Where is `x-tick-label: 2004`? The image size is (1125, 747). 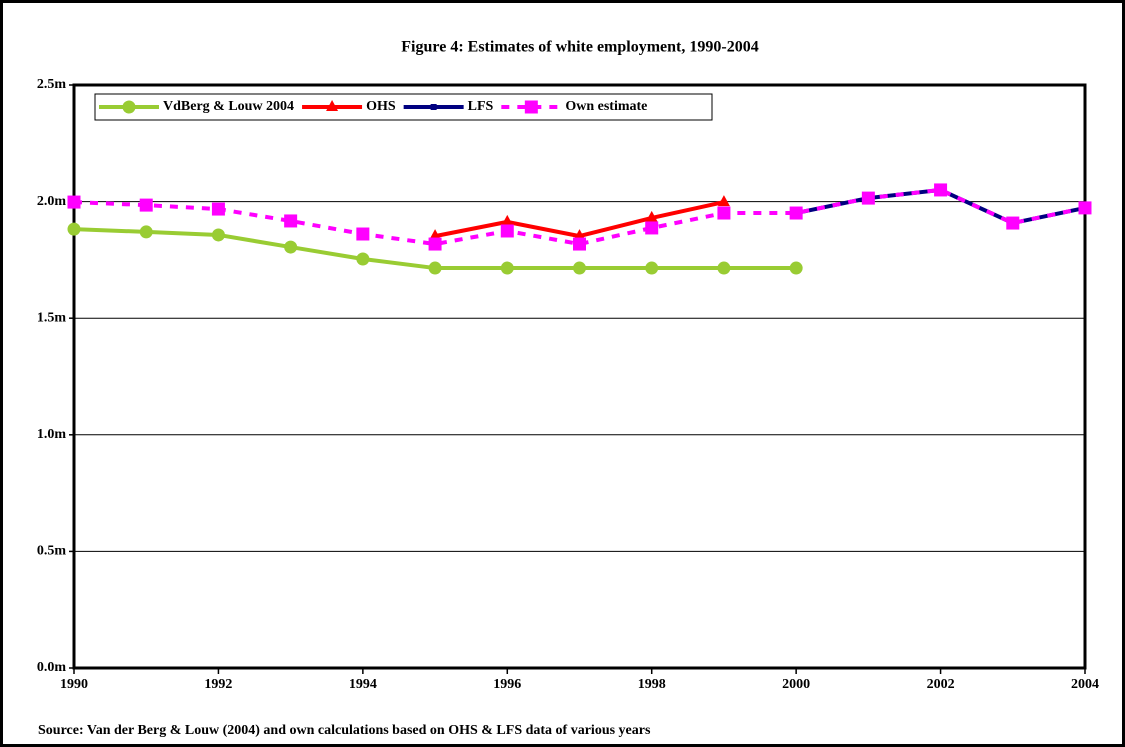 x-tick-label: 2004 is located at coordinates (1085, 684).